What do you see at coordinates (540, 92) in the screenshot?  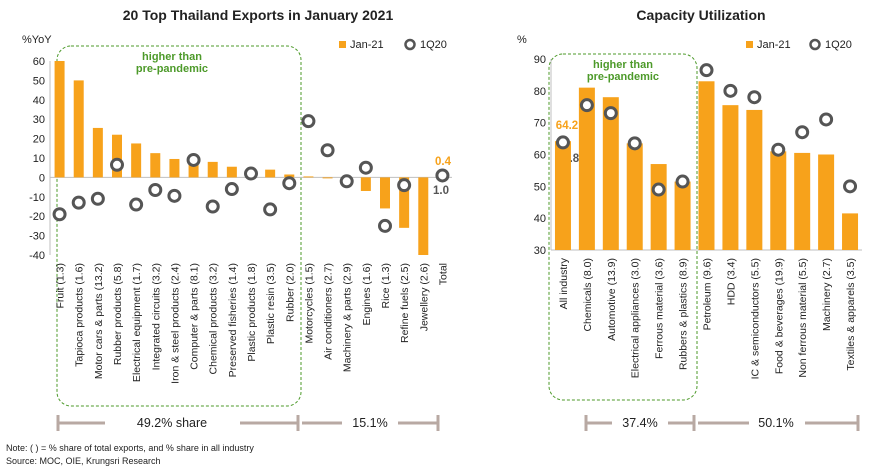 I see `right-y-tick-label: 80` at bounding box center [540, 92].